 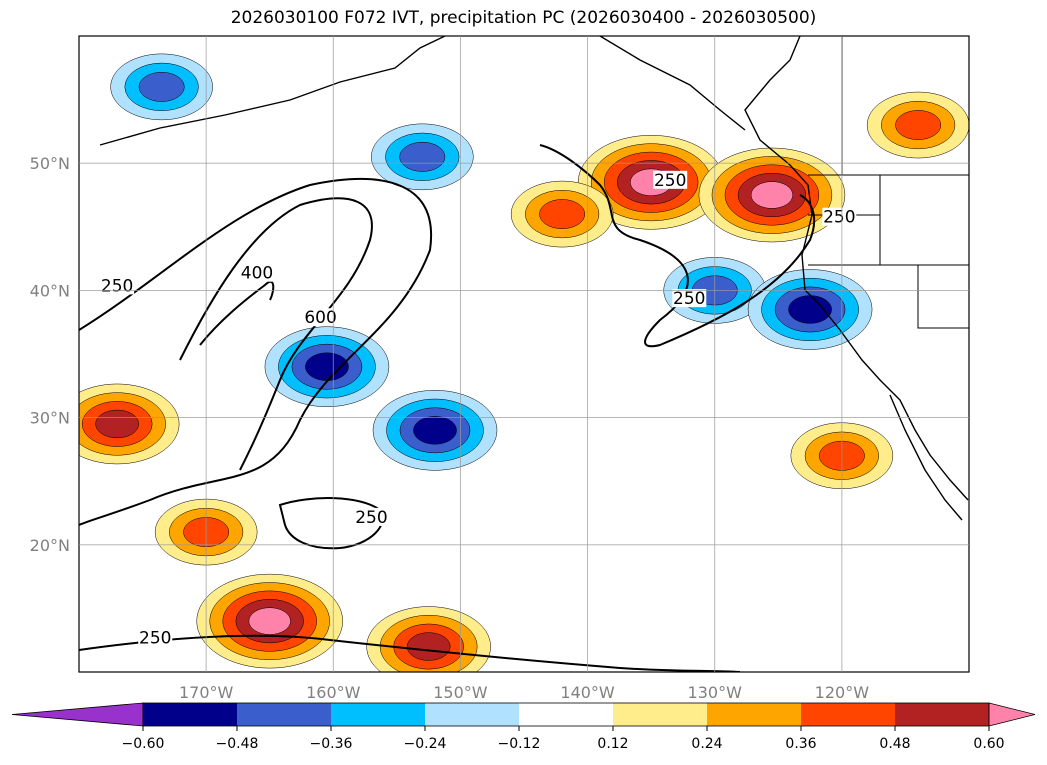 What do you see at coordinates (926, 457) in the screenshot?
I see `coastline-baja` at bounding box center [926, 457].